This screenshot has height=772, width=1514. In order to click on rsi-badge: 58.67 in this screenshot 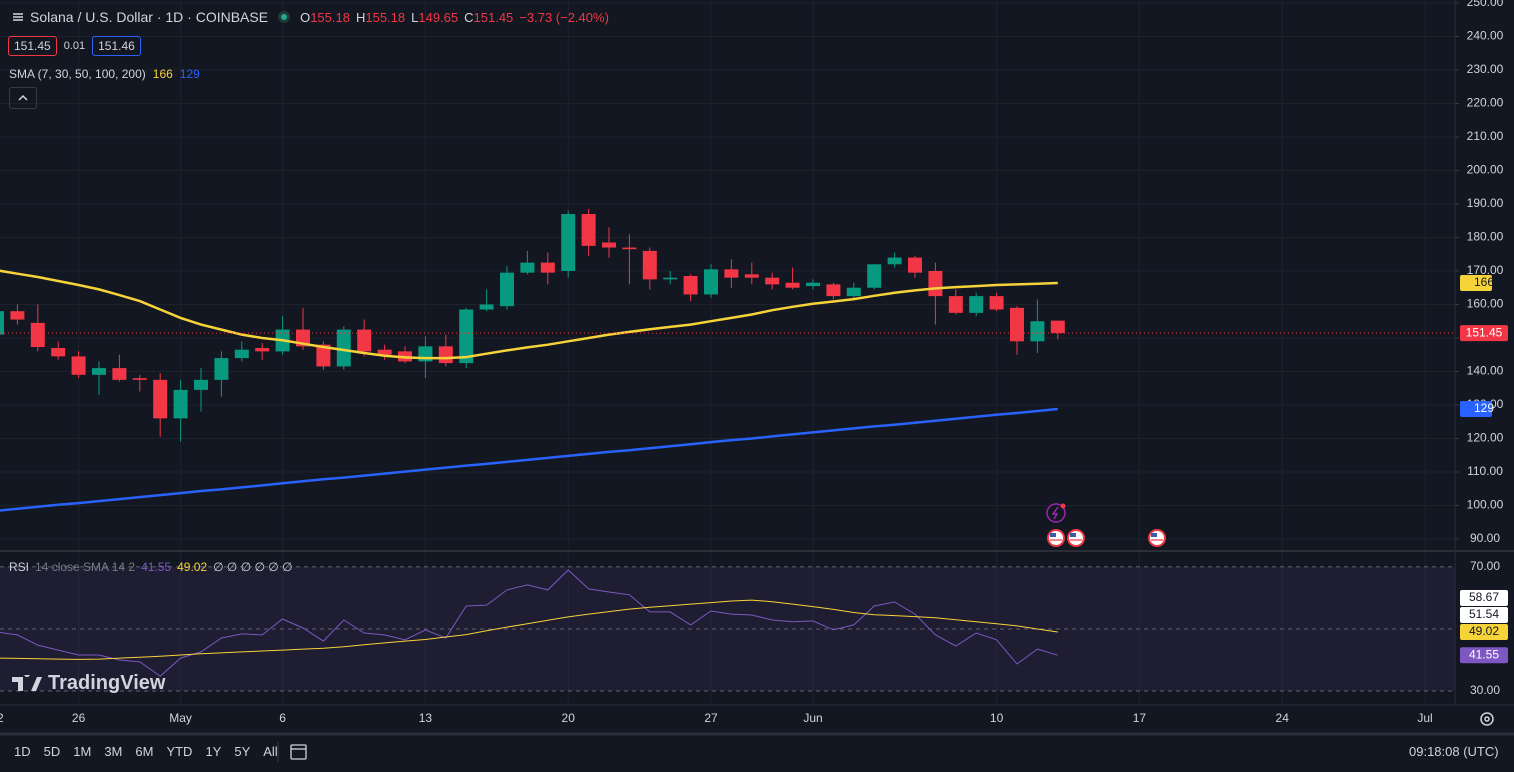, I will do `click(1484, 598)`.